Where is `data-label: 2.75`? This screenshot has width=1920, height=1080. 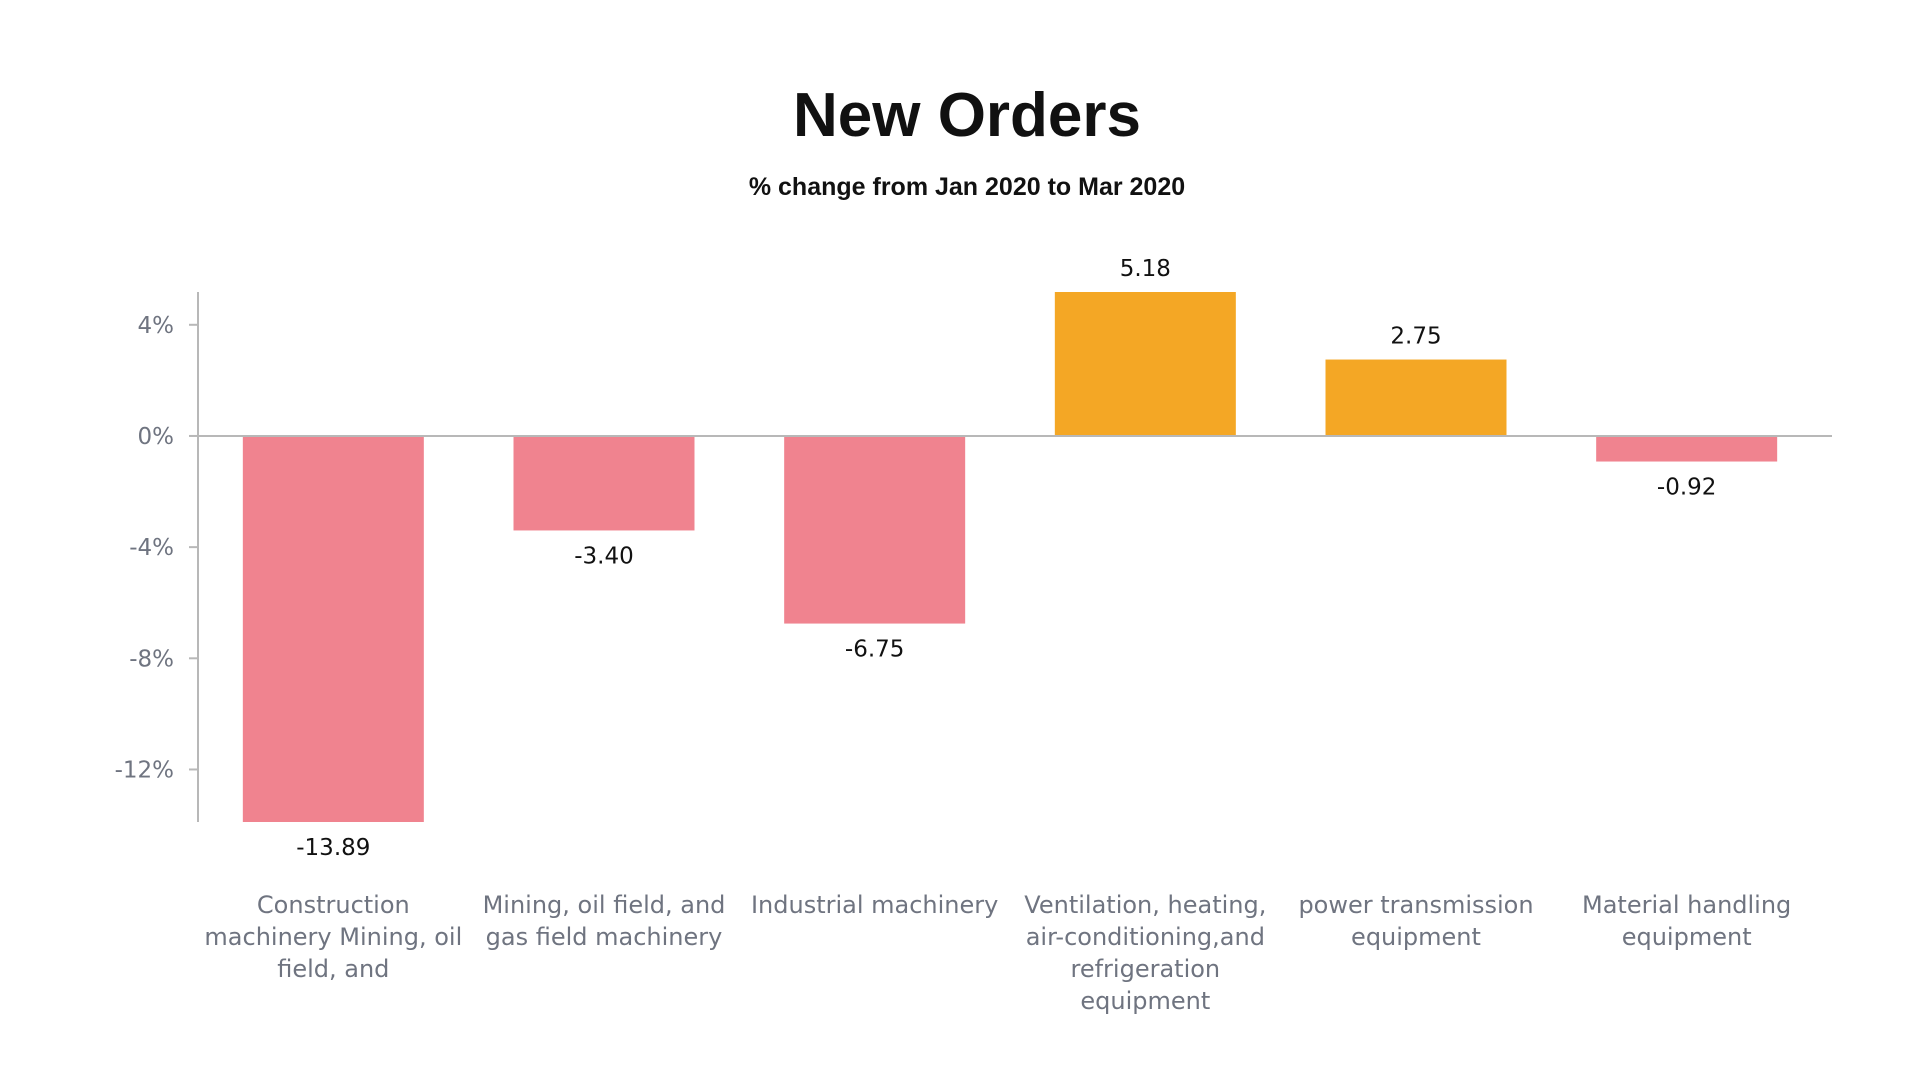
data-label: 2.75 is located at coordinates (1415, 337).